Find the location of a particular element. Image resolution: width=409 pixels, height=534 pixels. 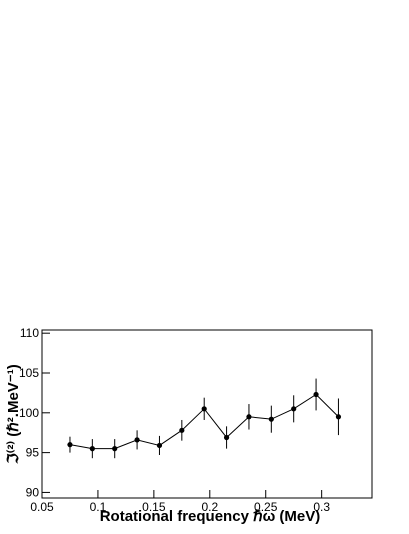

y-tick-label: 105 is located at coordinates (29, 373).